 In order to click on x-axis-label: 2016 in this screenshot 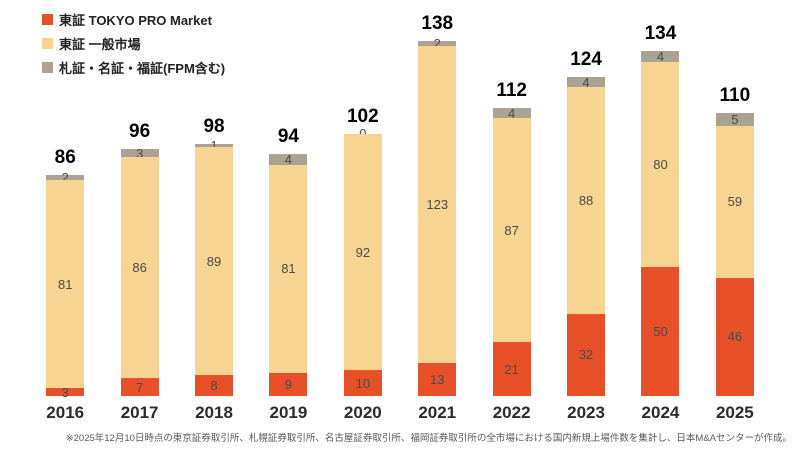, I will do `click(65, 412)`.